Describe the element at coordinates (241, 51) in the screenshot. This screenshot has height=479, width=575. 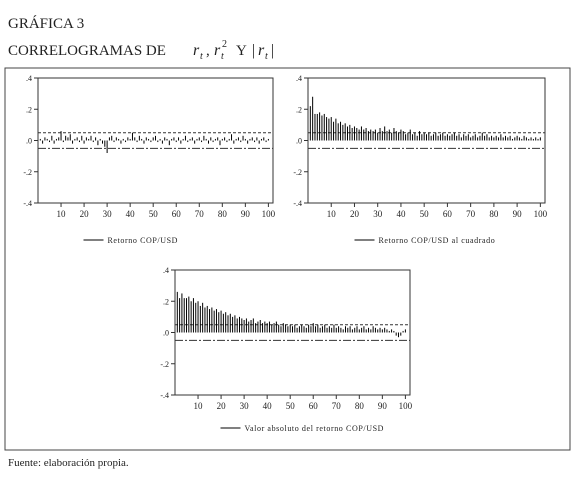
I see `title-math: Y` at that location.